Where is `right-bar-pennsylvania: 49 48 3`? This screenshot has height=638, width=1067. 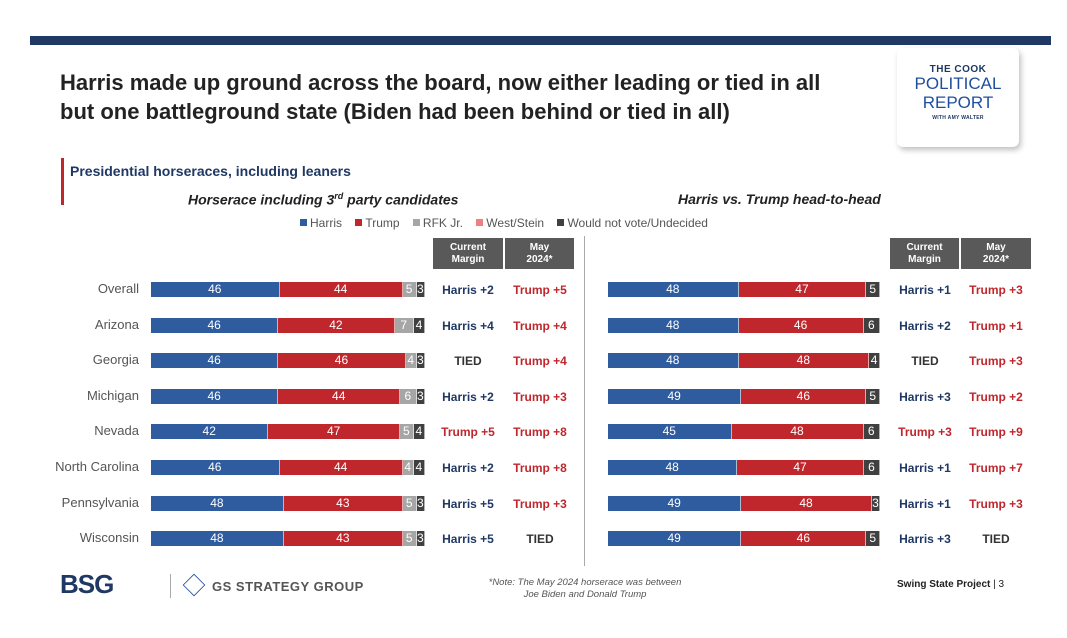
right-bar-pennsylvania: 49 48 3 is located at coordinates (744, 503).